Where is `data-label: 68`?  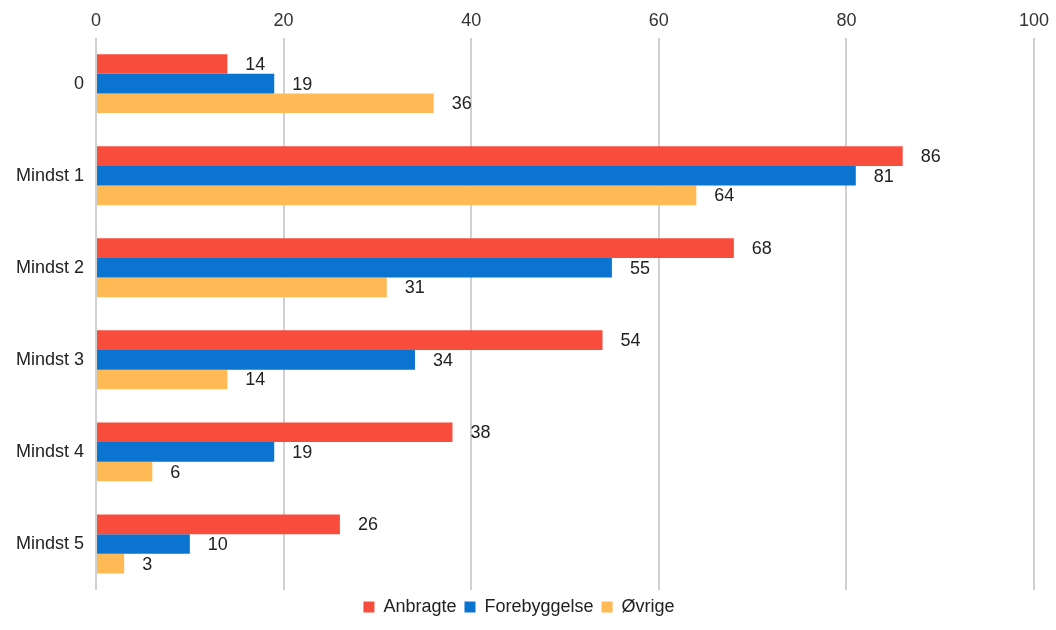
data-label: 68 is located at coordinates (761, 248).